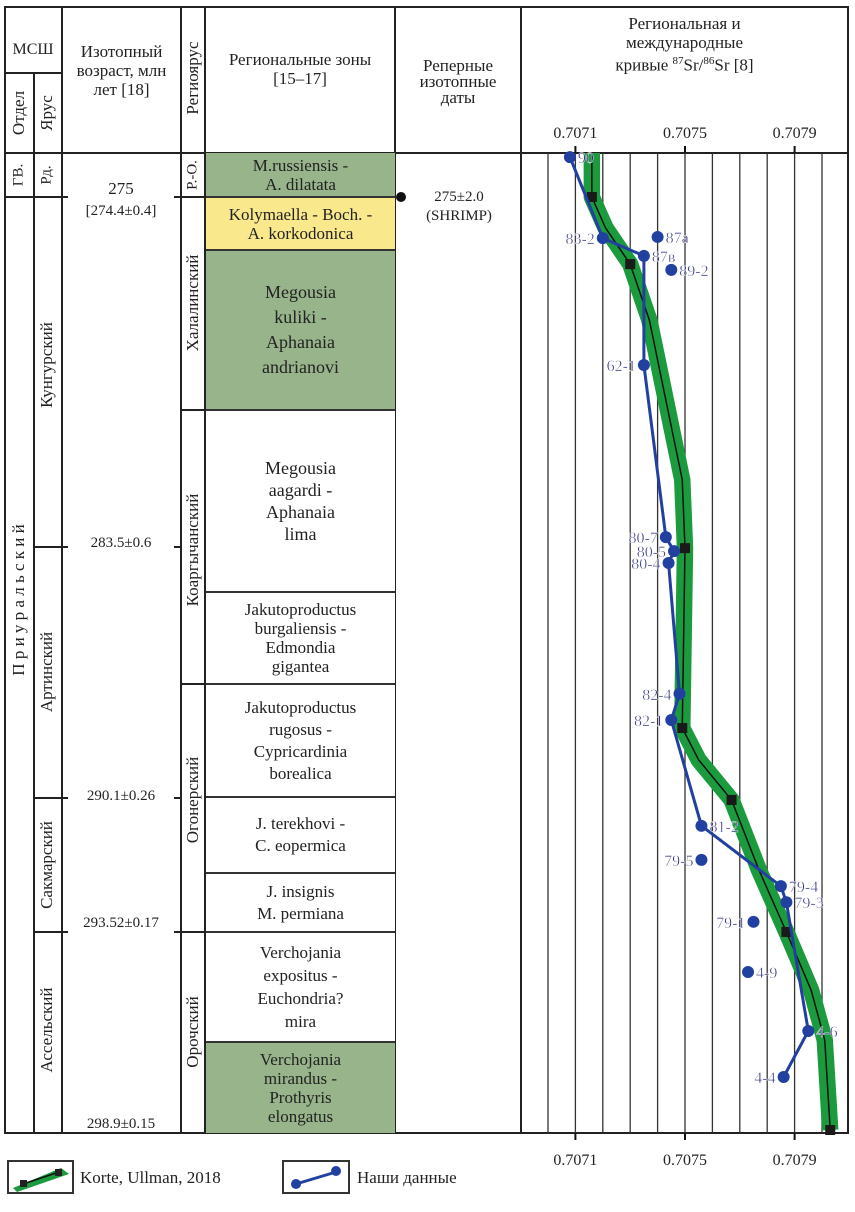 The image size is (855, 1212). I want to click on regioyarus-ro: Р.-О., so click(192, 175).